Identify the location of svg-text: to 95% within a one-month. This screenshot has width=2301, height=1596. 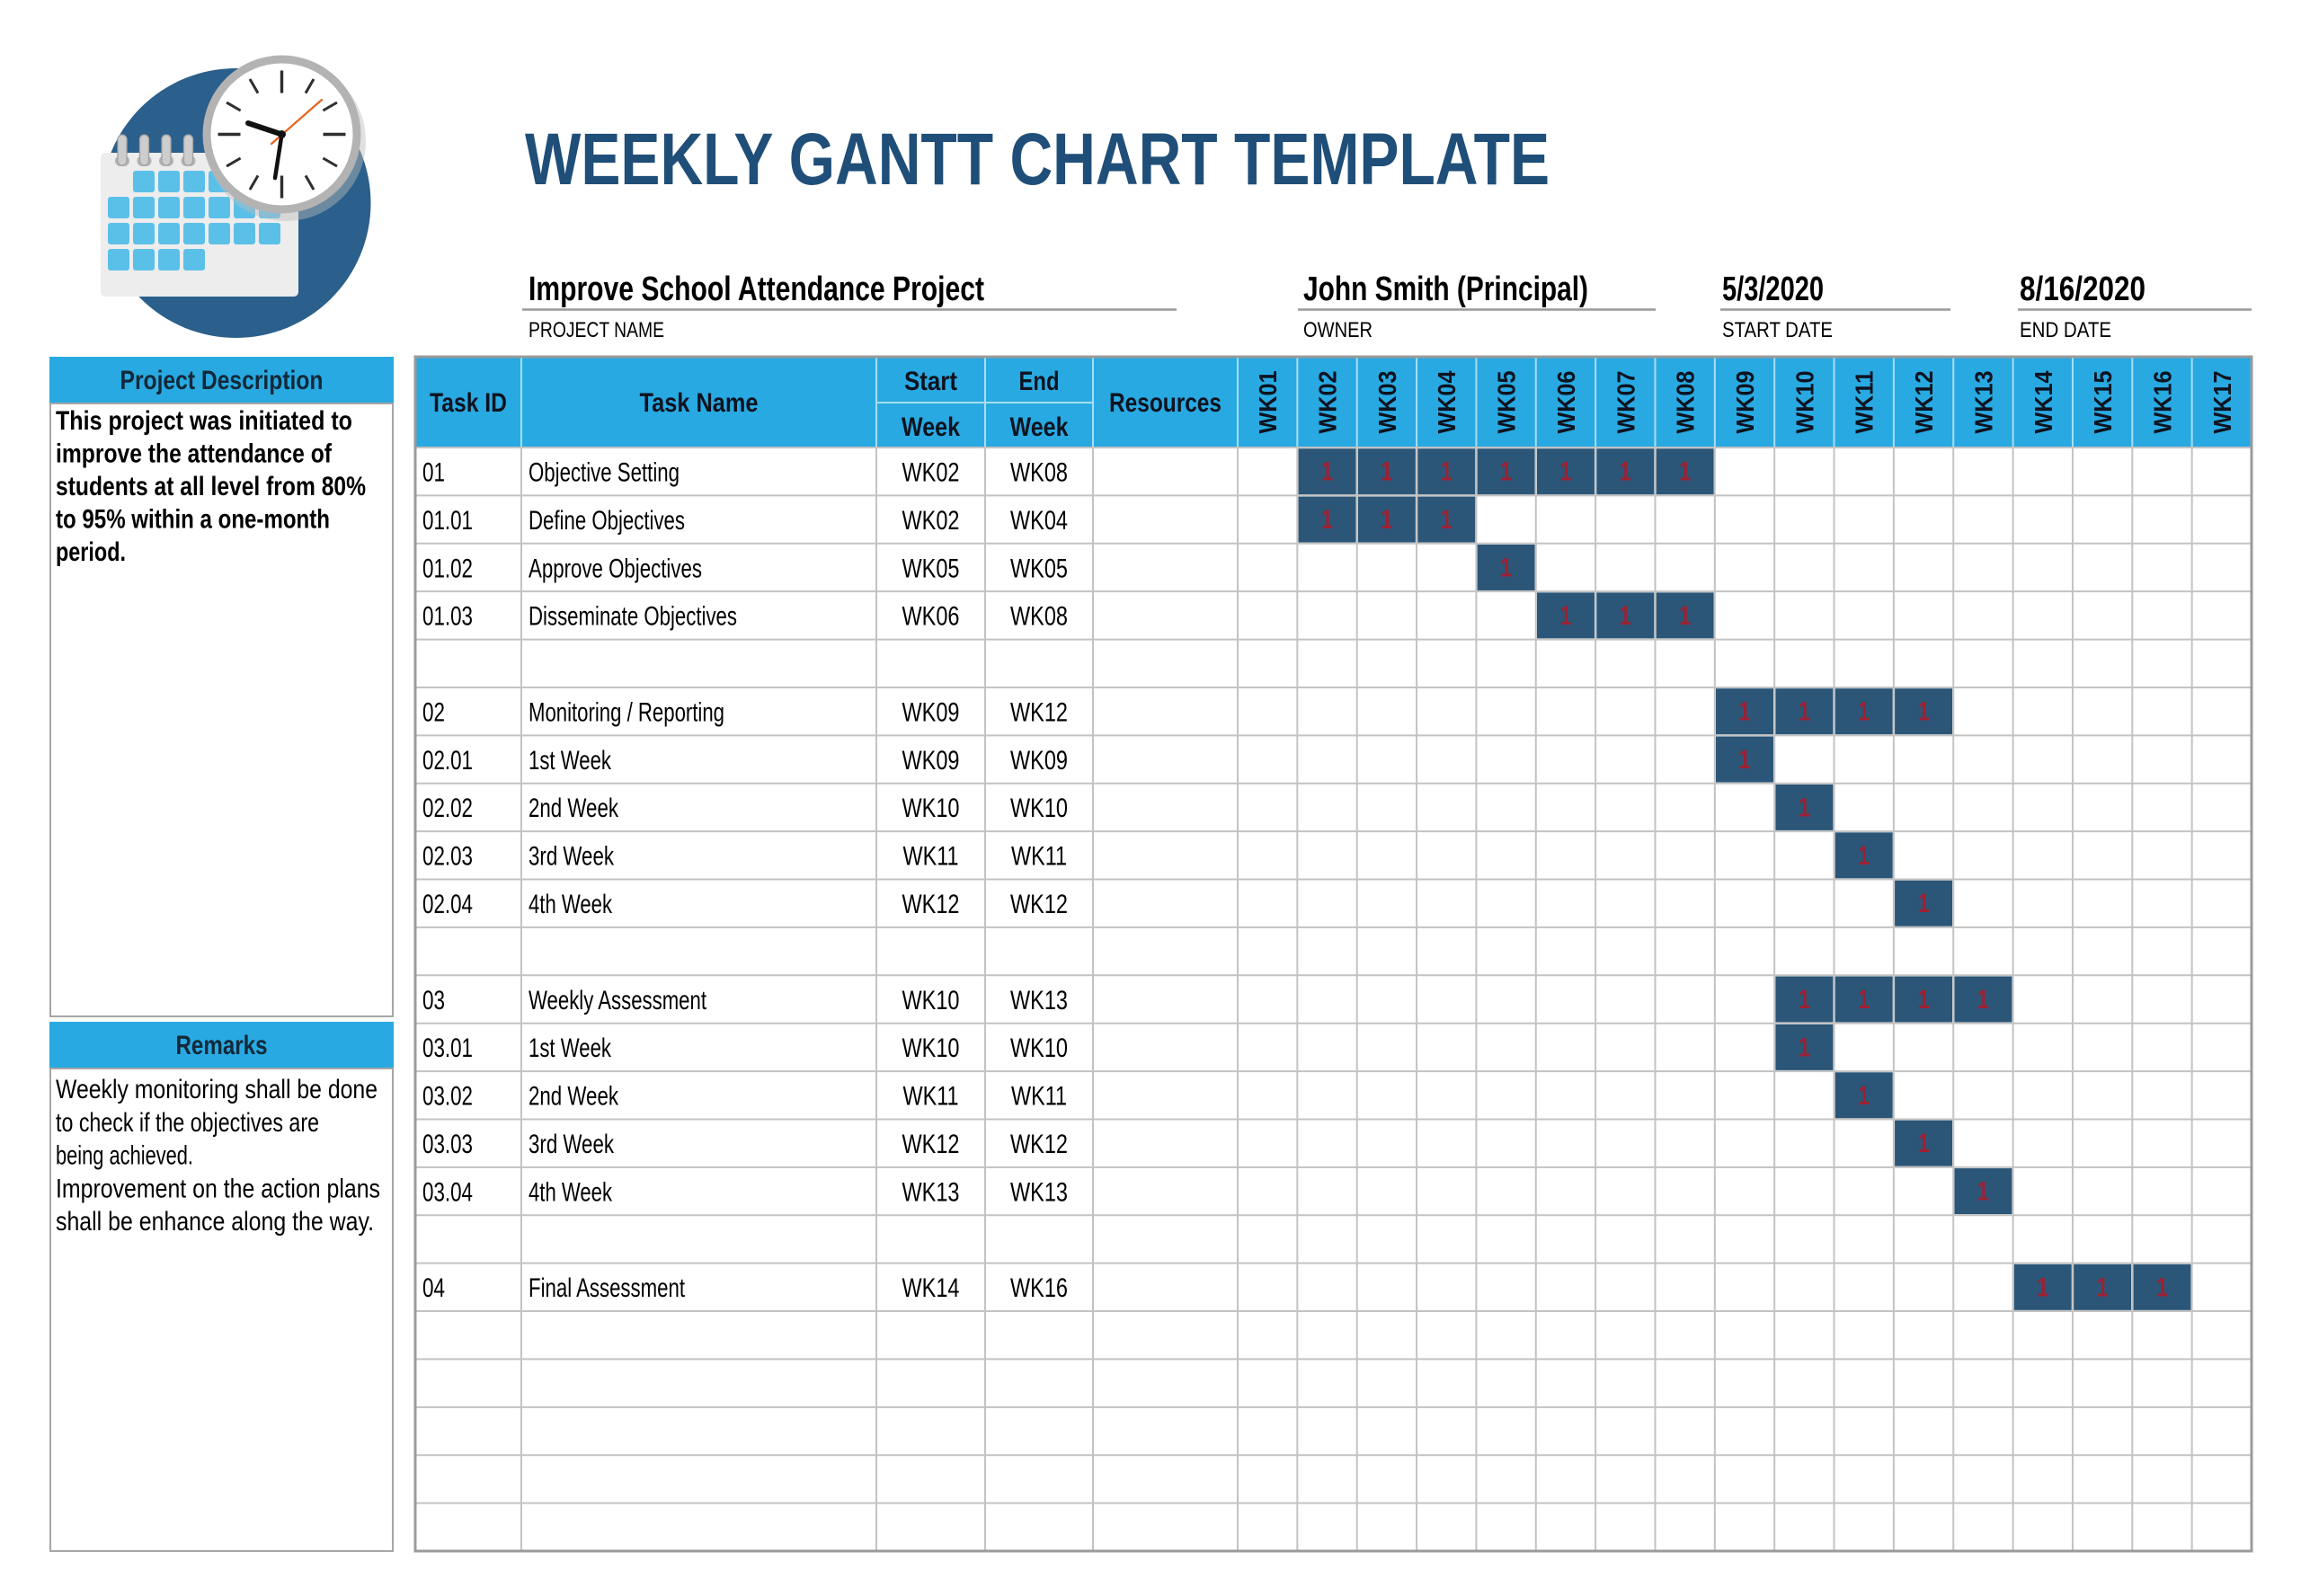
(193, 520).